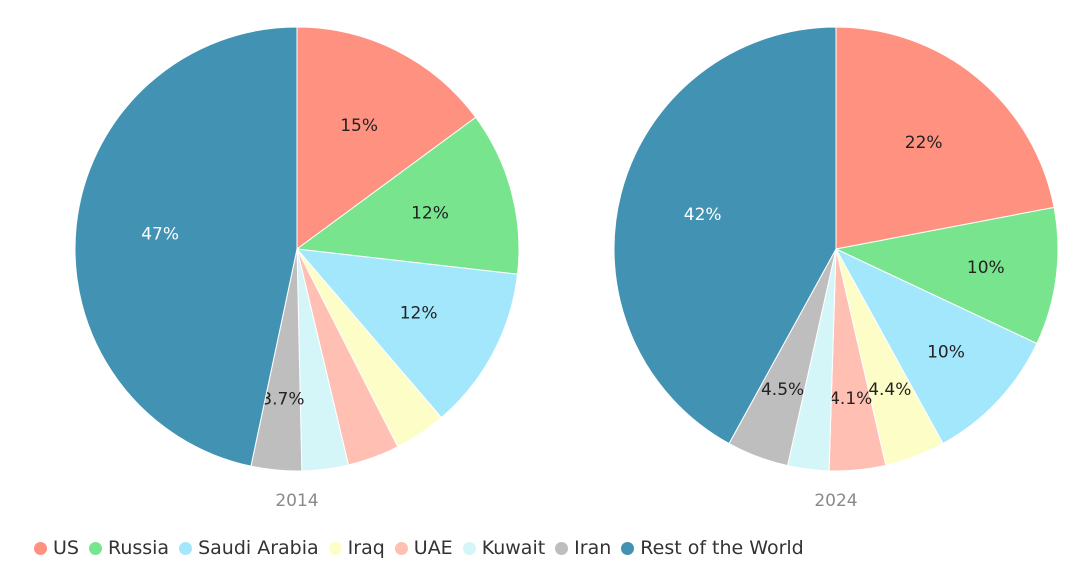 The image size is (1087, 583). Describe the element at coordinates (725, 235) in the screenshot. I see `slice-rest-of-the-world` at that location.